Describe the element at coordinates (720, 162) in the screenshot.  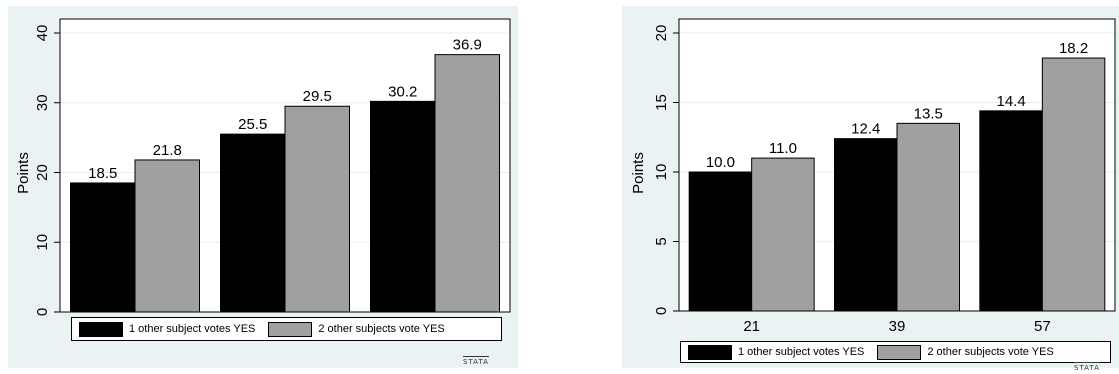
I see `data-label: 10.0` at that location.